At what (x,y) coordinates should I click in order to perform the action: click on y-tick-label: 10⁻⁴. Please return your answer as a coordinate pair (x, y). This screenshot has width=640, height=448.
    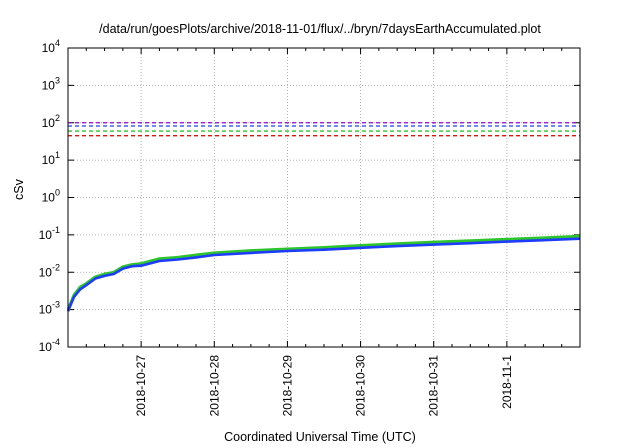
    Looking at the image, I should click on (49, 345).